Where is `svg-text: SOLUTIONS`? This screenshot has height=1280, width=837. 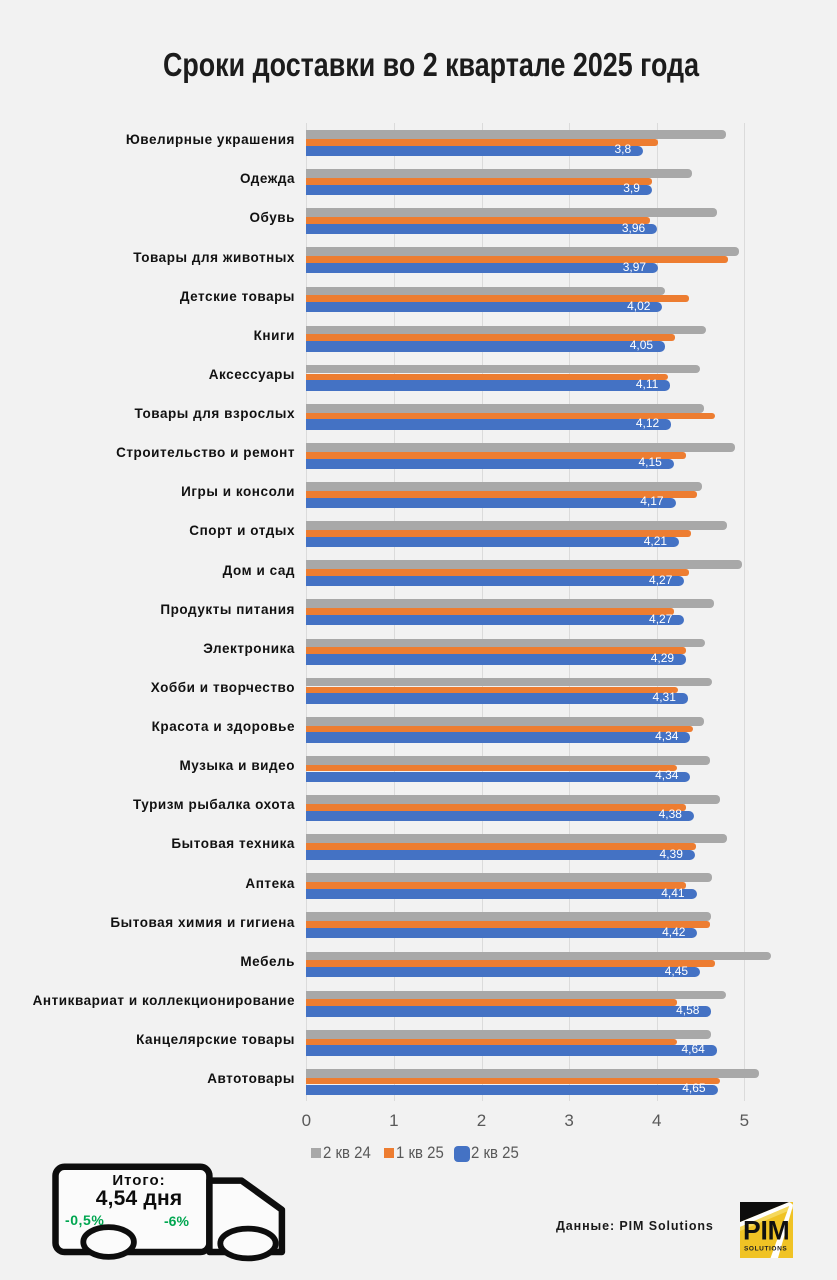
svg-text: SOLUTIONS is located at coordinates (765, 1248).